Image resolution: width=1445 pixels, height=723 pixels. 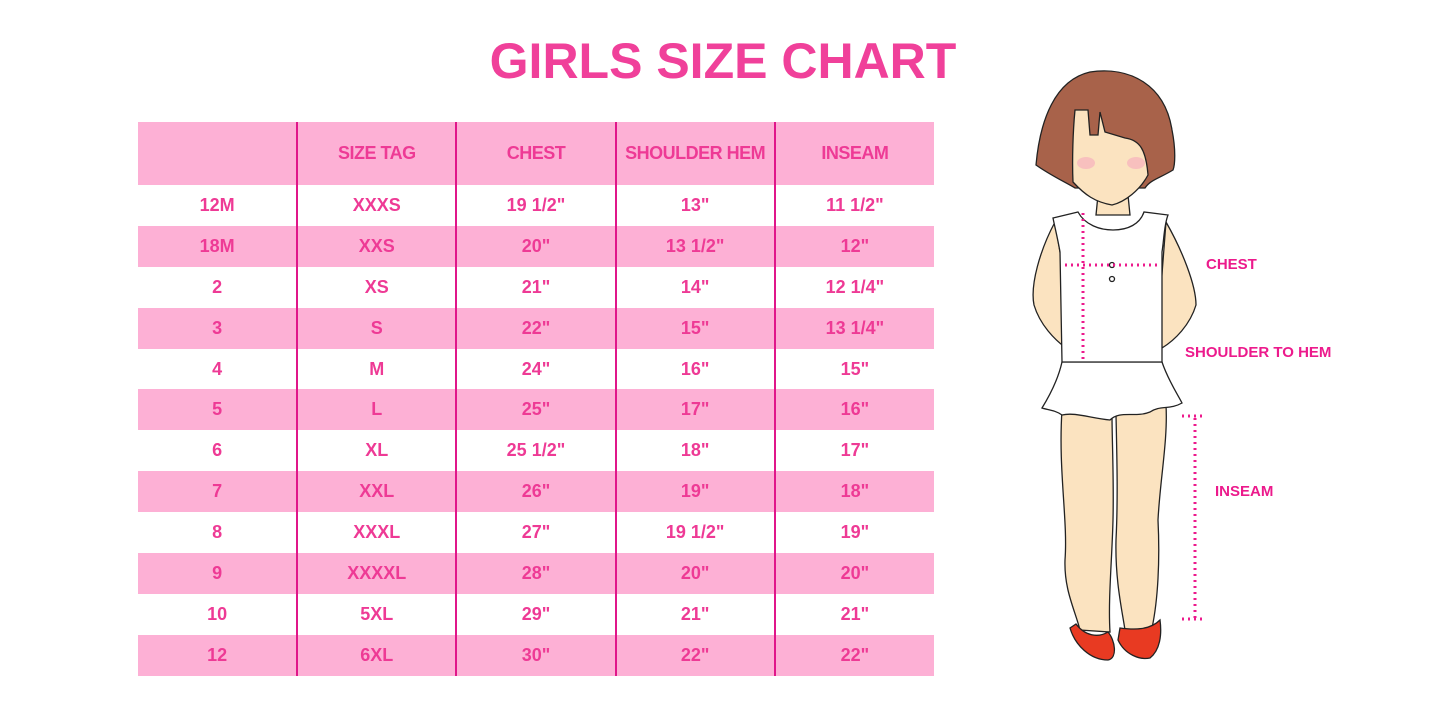 What do you see at coordinates (376, 410) in the screenshot?
I see `table-cell: L` at bounding box center [376, 410].